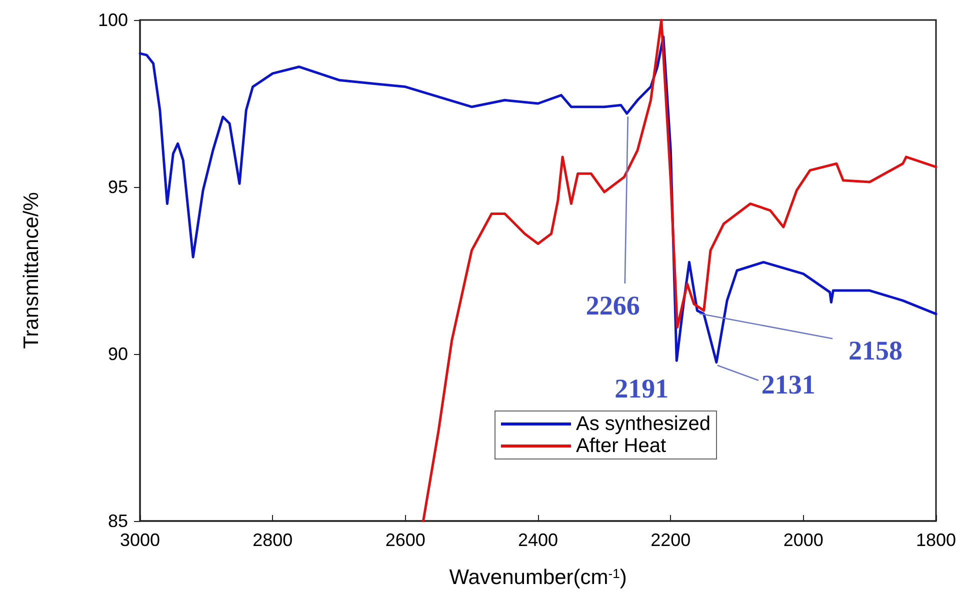  Describe the element at coordinates (113, 20) in the screenshot. I see `y-tick-label: 100` at that location.